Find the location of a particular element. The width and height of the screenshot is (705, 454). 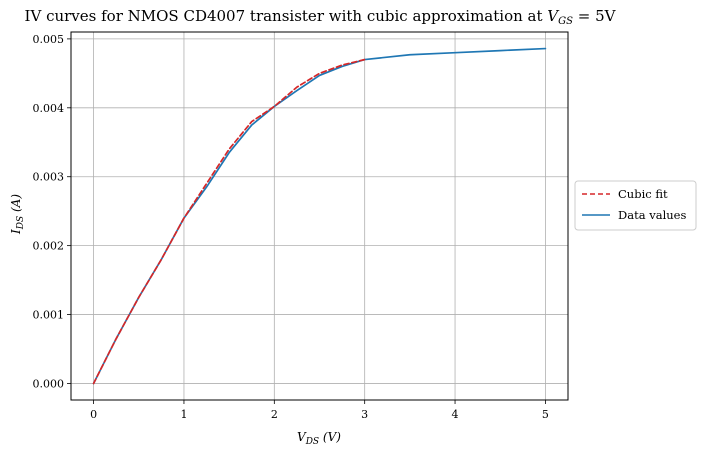

legend-box is located at coordinates (635, 205).